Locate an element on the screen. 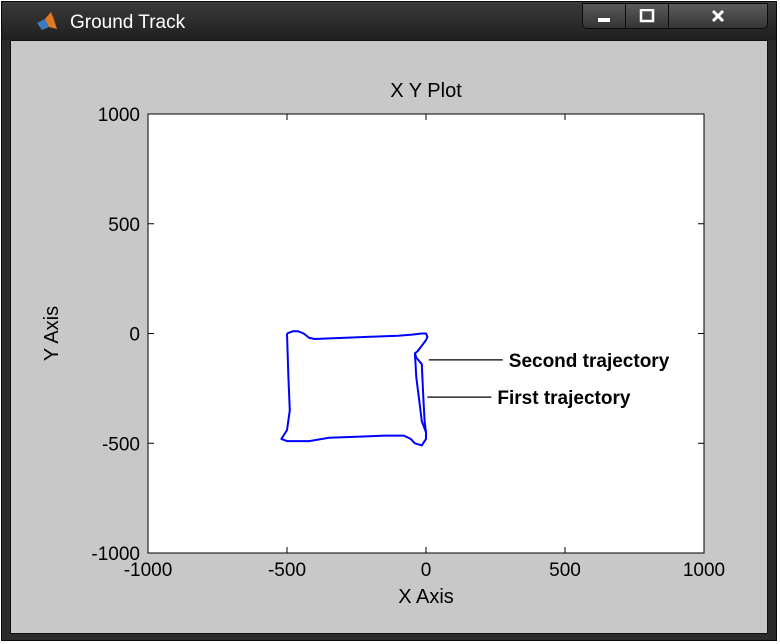 Image resolution: width=780 pixels, height=644 pixels. title-bar: Ground Track is located at coordinates (389, 21).